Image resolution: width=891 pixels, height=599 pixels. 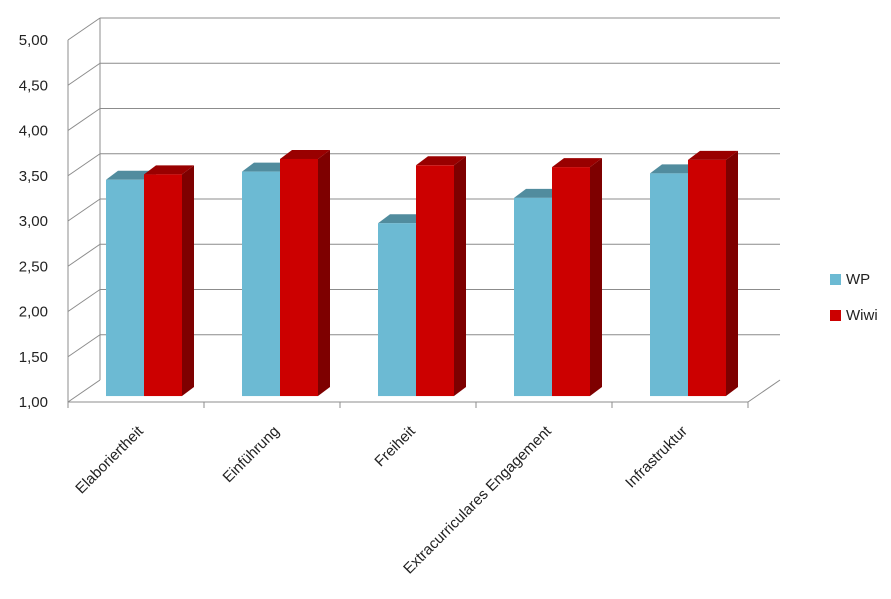 What do you see at coordinates (33, 131) in the screenshot?
I see `y-tick-label: 4,00` at bounding box center [33, 131].